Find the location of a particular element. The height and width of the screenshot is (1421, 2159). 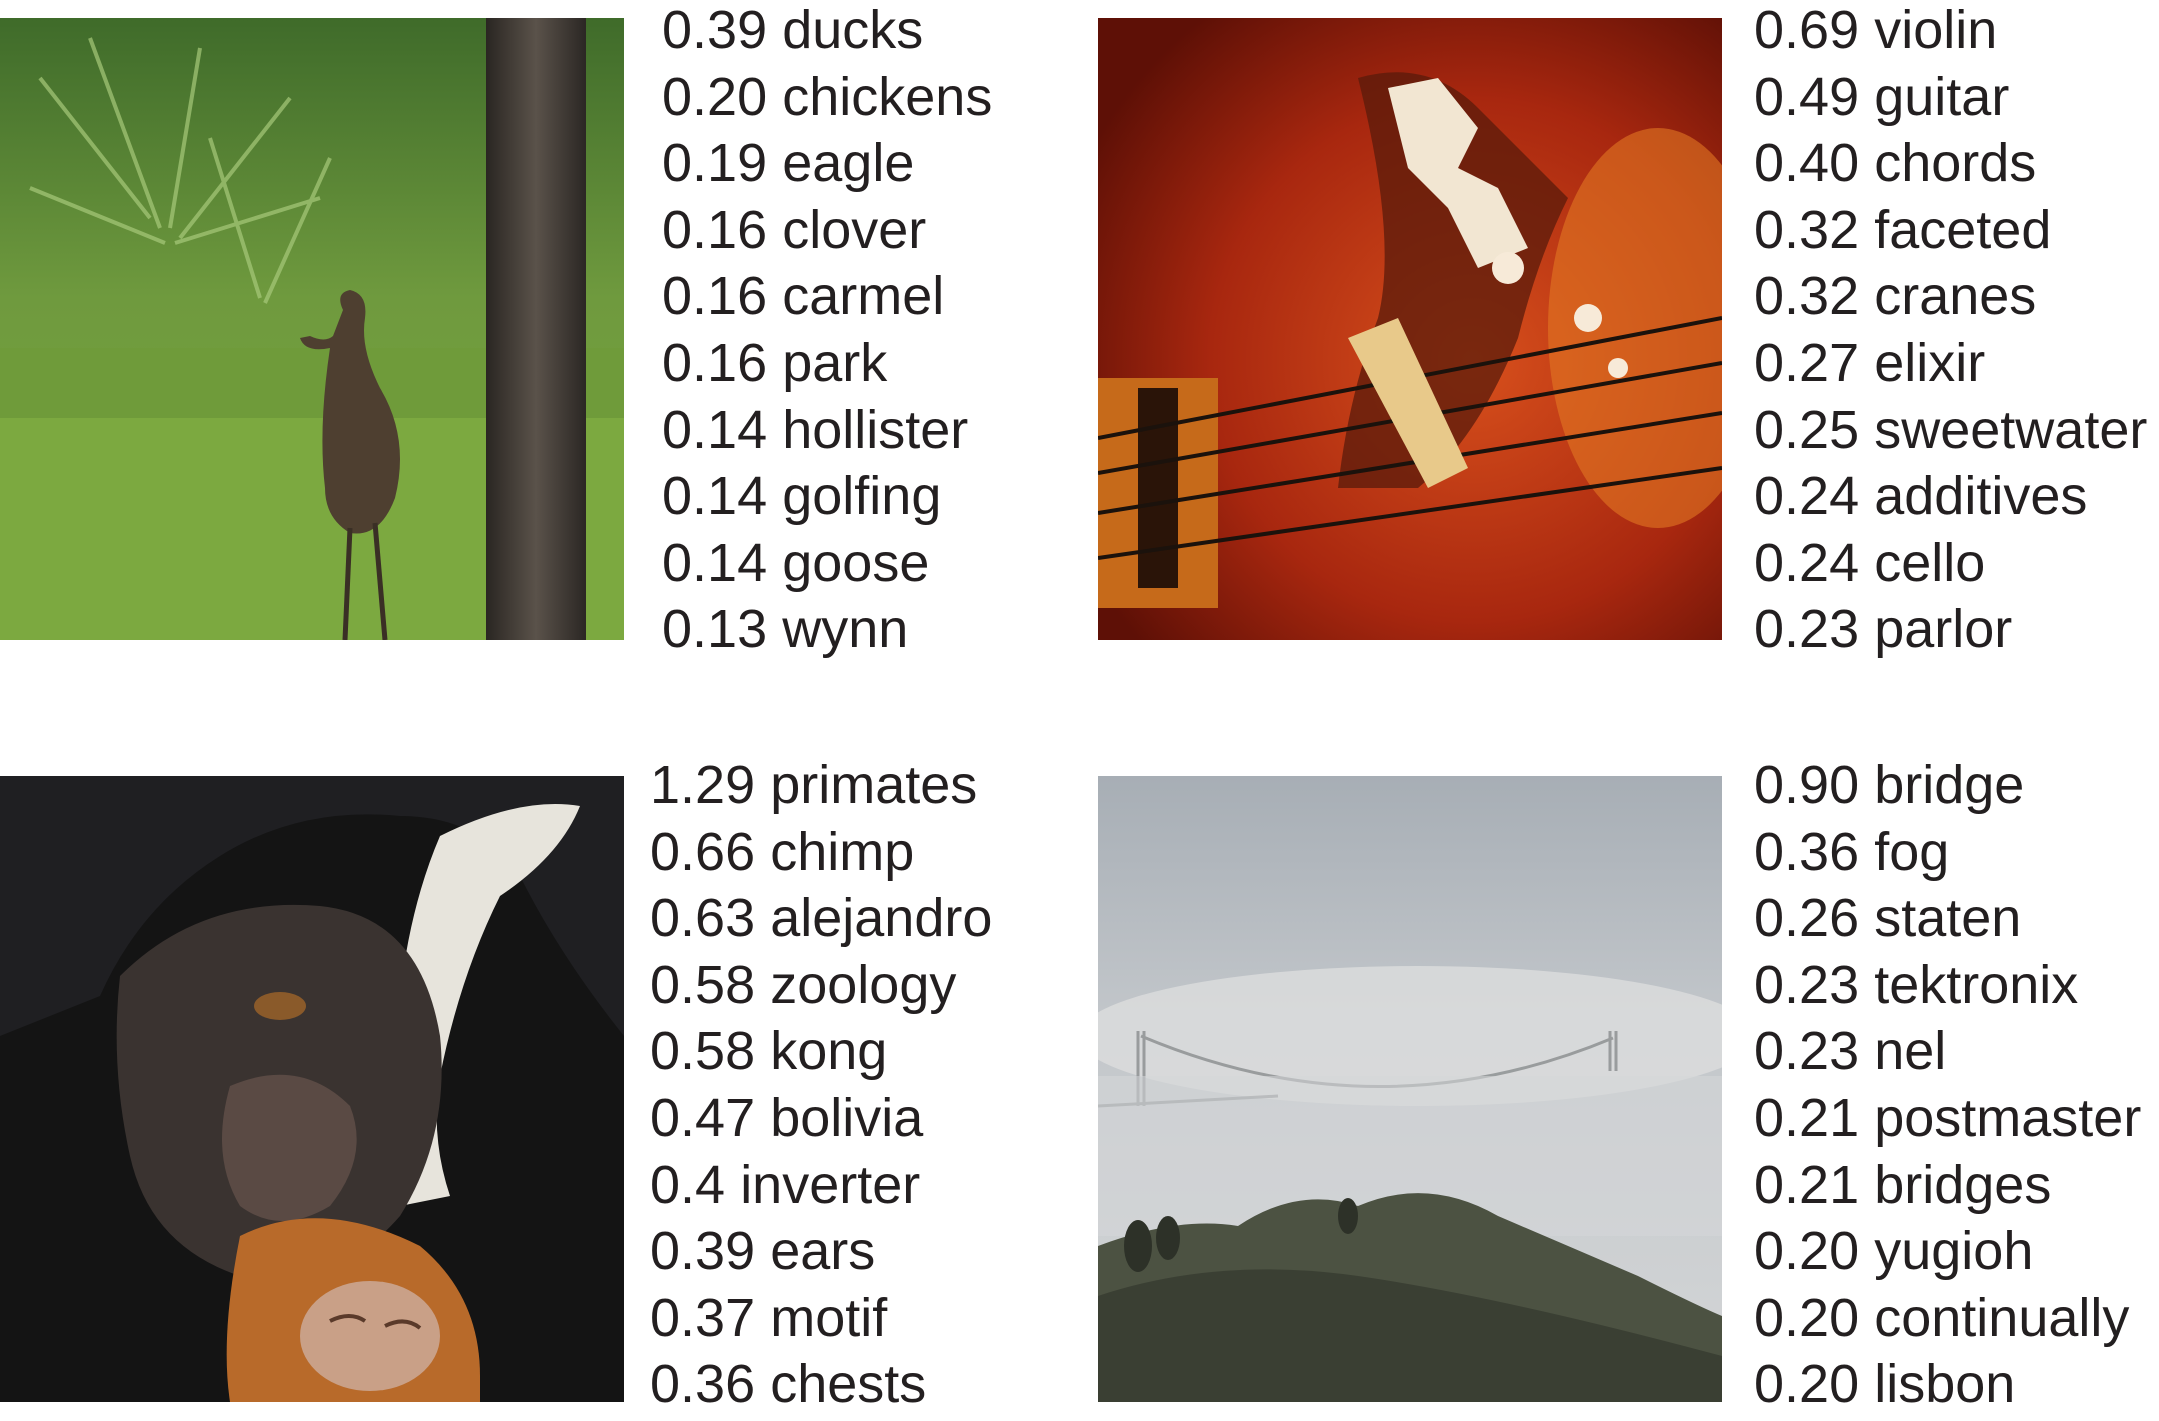

label-word: yugioh is located at coordinates (1954, 1251).